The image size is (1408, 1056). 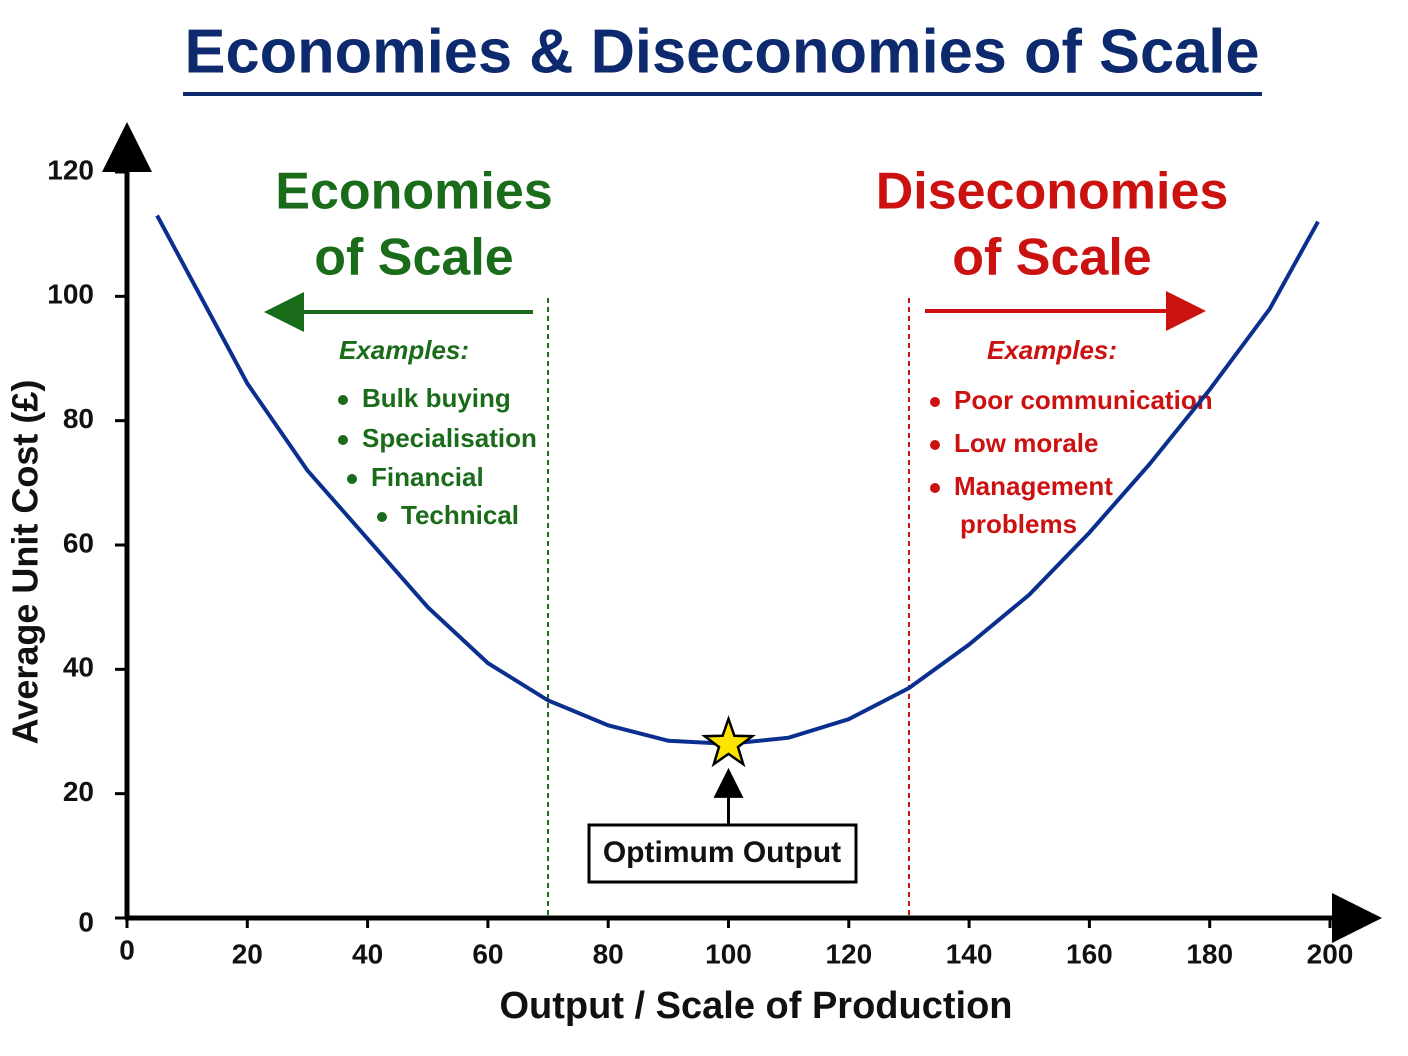 I want to click on x-tick-label: 160, so click(x=1089, y=953).